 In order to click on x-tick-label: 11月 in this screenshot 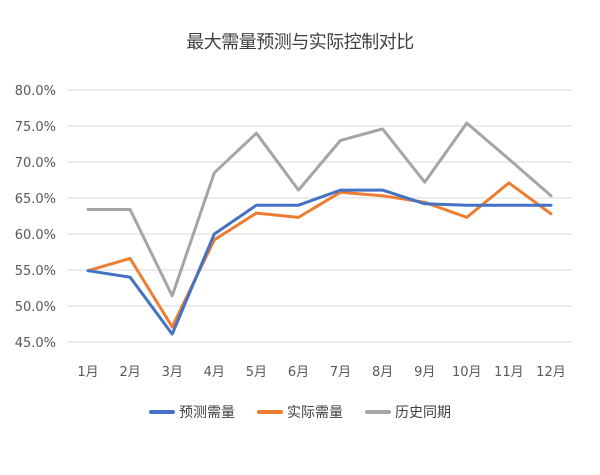, I will do `click(509, 372)`.